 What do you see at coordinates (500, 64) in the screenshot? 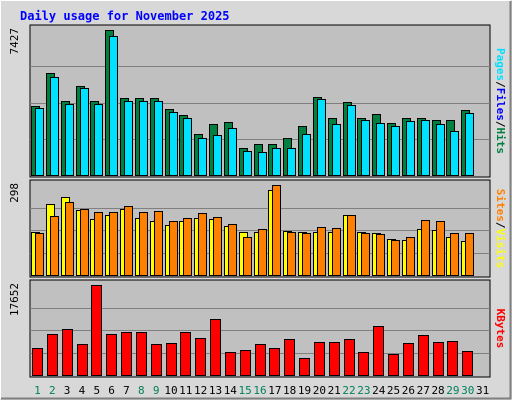
I see `legend-part-0: Pages` at bounding box center [500, 64].